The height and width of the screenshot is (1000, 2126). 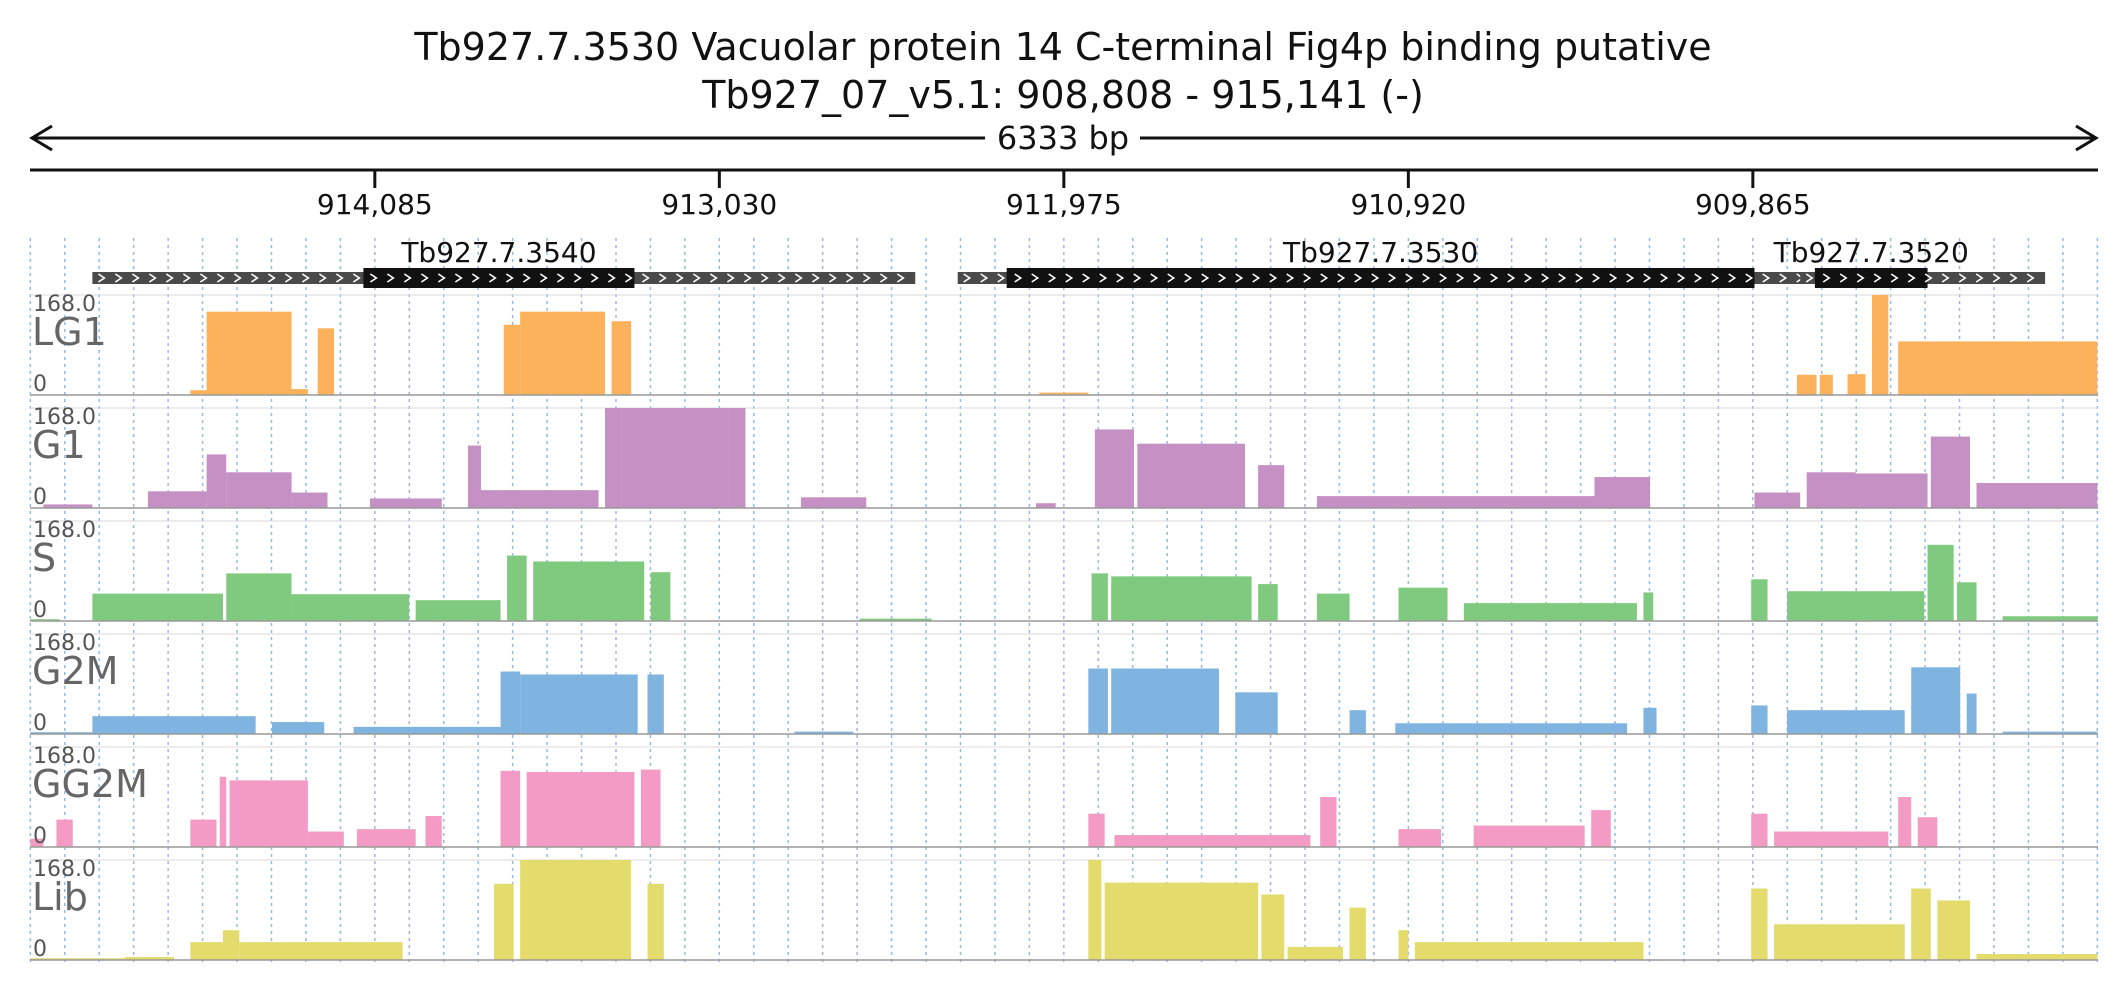 I want to click on ruler-tick-label: 911,975, so click(x=1064, y=204).